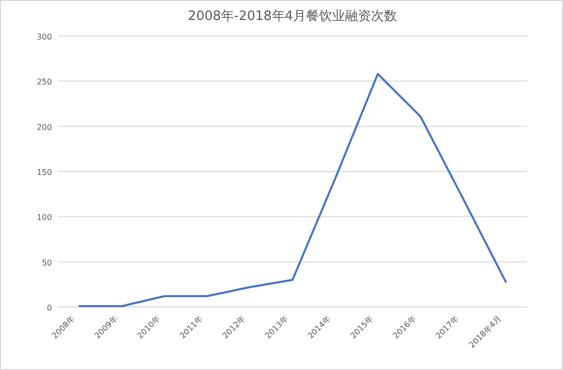 This screenshot has height=370, width=563. Describe the element at coordinates (44, 217) in the screenshot. I see `y-tick-label: 100` at that location.